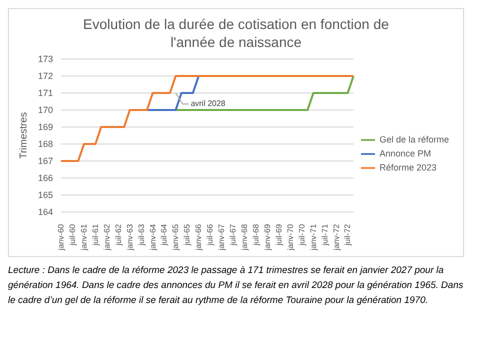 The image size is (481, 338). What do you see at coordinates (45, 178) in the screenshot?
I see `y-tick-label: 166` at bounding box center [45, 178].